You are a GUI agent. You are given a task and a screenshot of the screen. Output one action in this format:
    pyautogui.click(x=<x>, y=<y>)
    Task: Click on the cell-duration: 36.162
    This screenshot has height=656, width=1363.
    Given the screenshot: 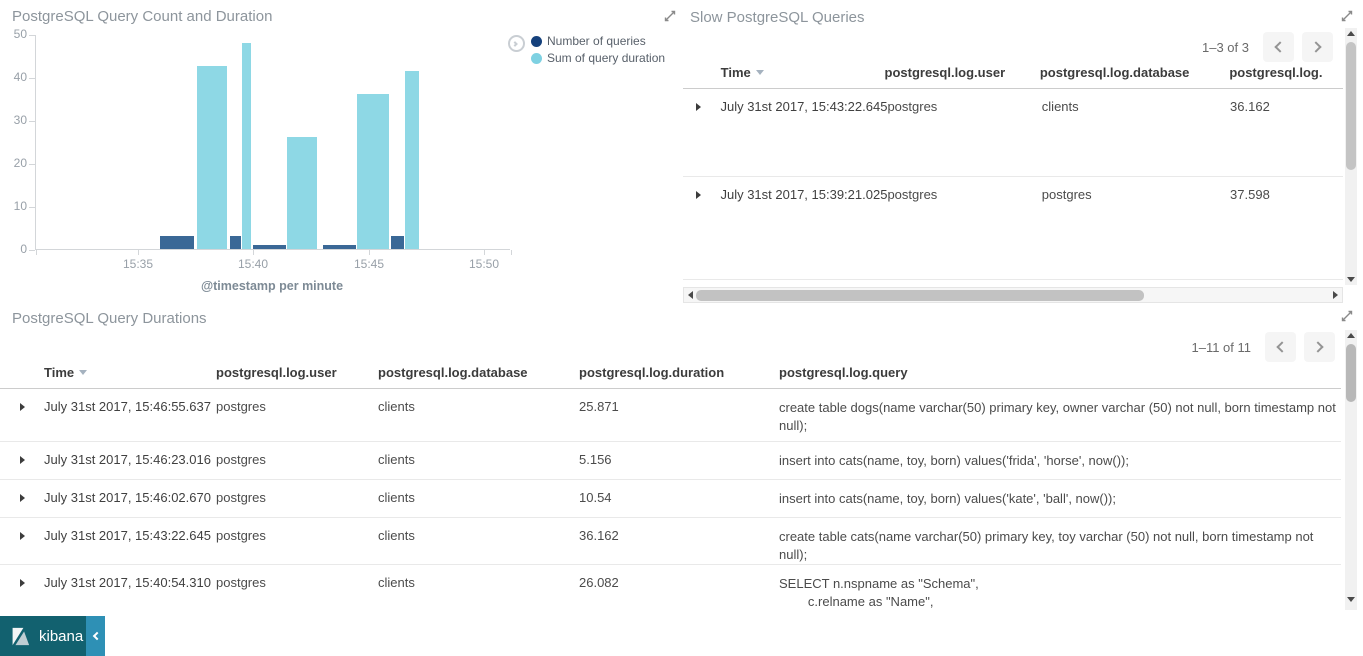 What is the action you would take?
    pyautogui.click(x=599, y=535)
    